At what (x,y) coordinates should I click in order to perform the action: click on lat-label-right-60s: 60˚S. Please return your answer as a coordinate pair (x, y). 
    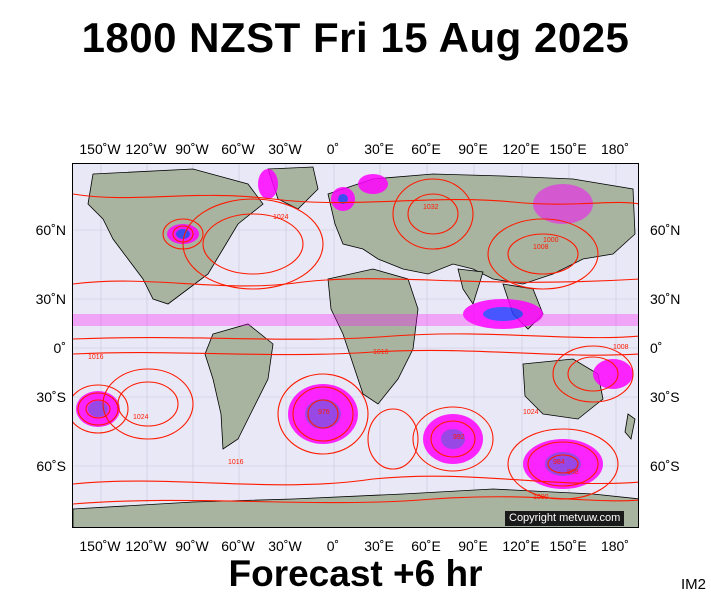
    Looking at the image, I should click on (665, 466).